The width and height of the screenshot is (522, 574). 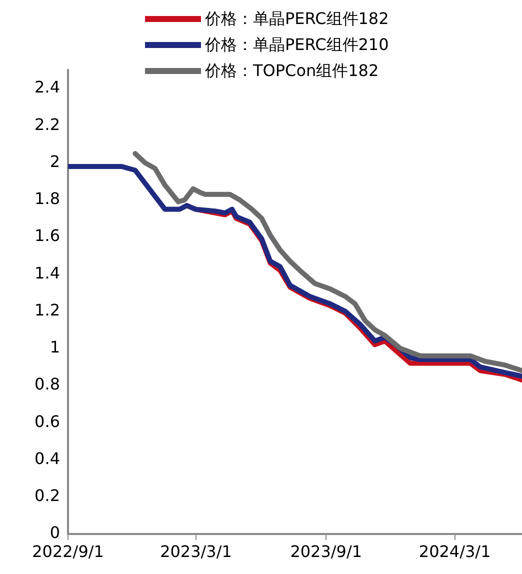 I want to click on y-tick-label: 1, so click(x=55, y=347).